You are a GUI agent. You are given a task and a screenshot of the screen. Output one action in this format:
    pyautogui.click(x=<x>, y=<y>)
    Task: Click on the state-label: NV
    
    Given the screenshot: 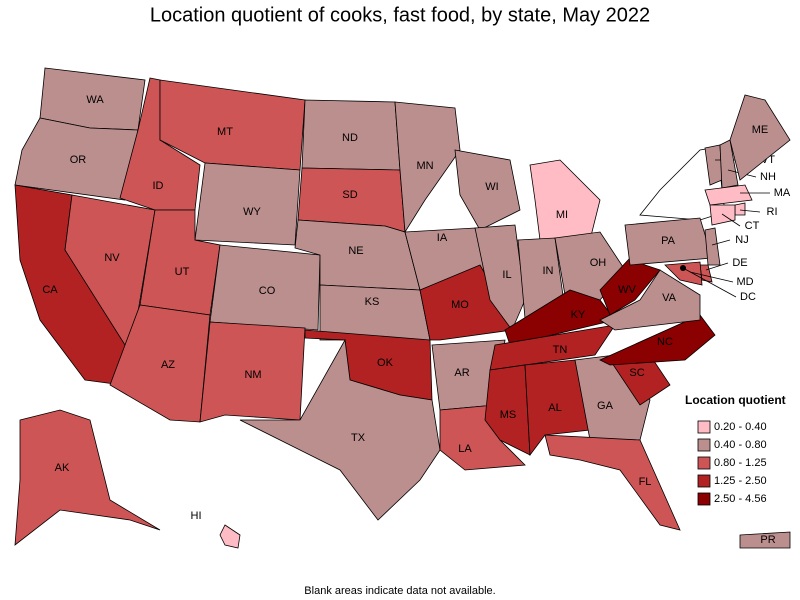 What is the action you would take?
    pyautogui.click(x=112, y=258)
    